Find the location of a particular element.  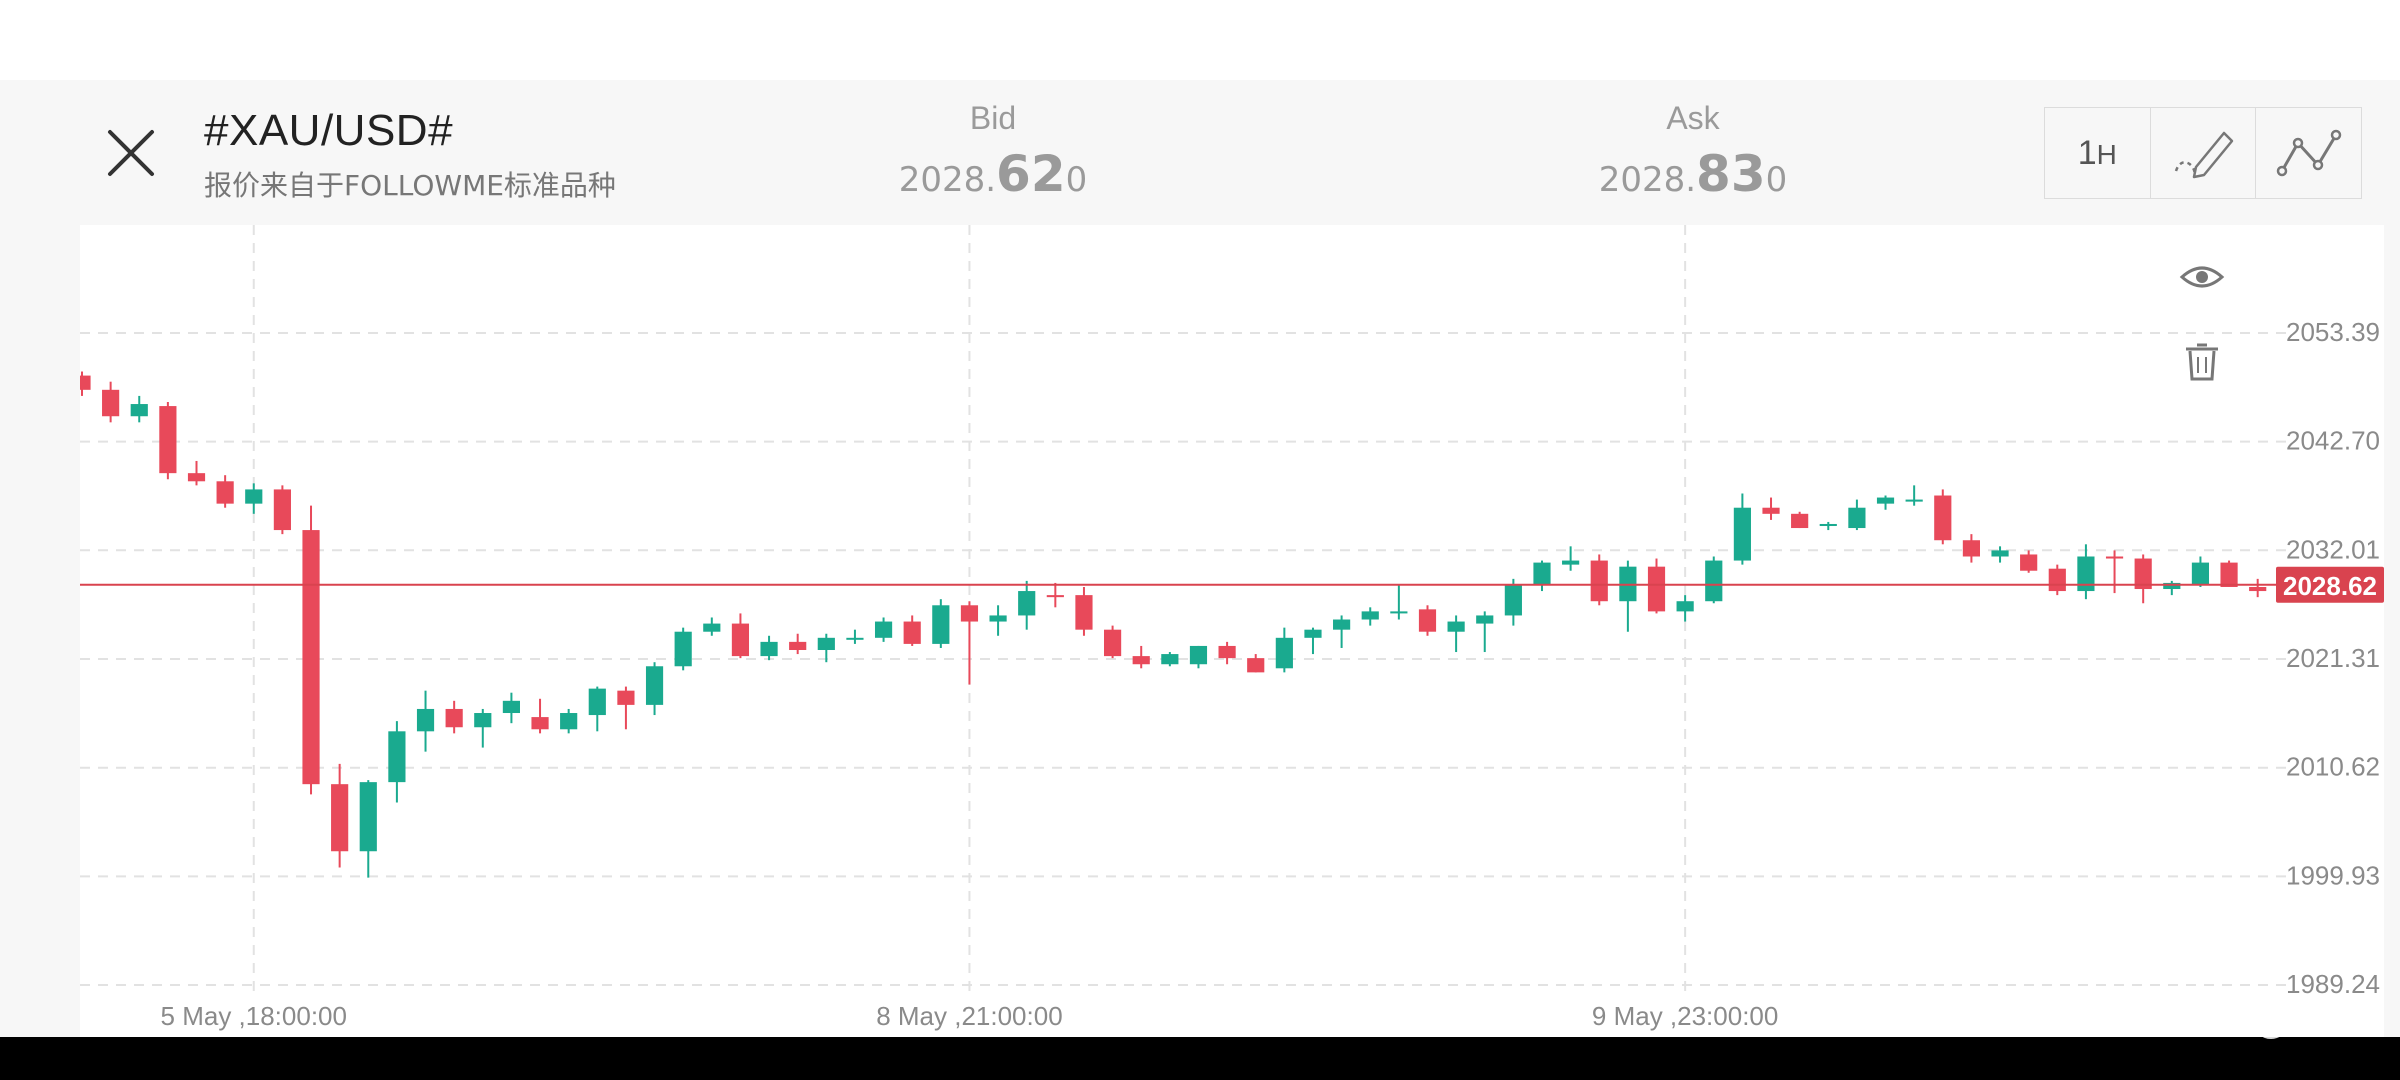

right-gutter is located at coordinates (2392, 631).